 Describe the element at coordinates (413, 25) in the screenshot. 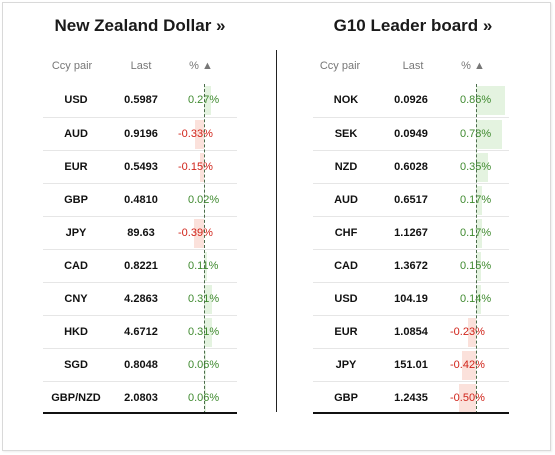

I see `g10-panel-title: G10 Leader board »` at that location.